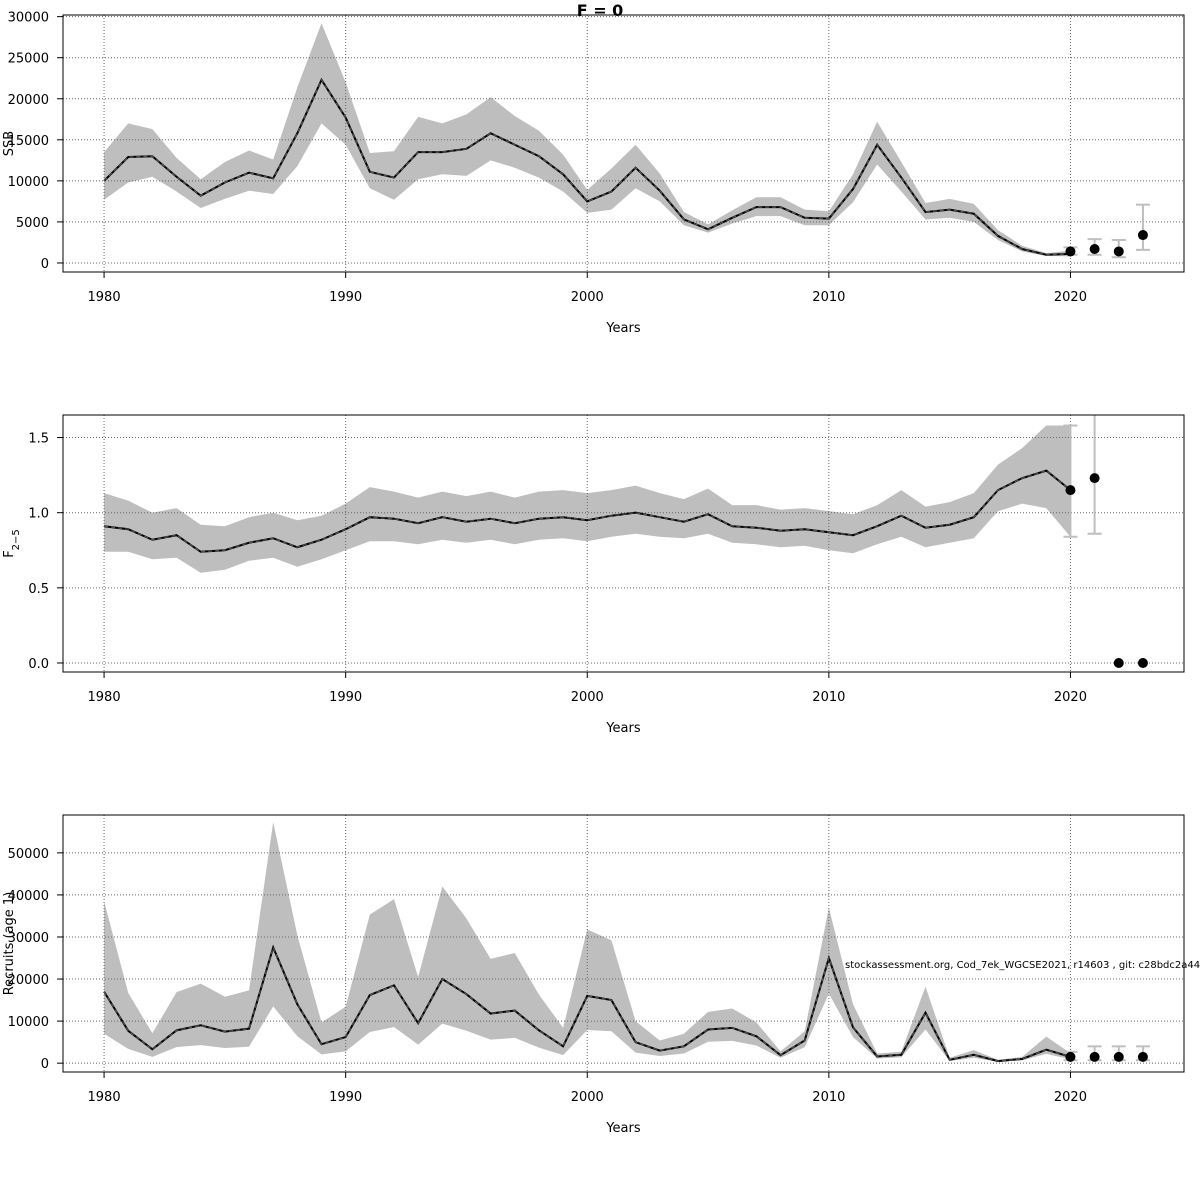 This screenshot has height=1200, width=1200. What do you see at coordinates (38, 664) in the screenshot?
I see `y-tick-label: 0.0` at bounding box center [38, 664].